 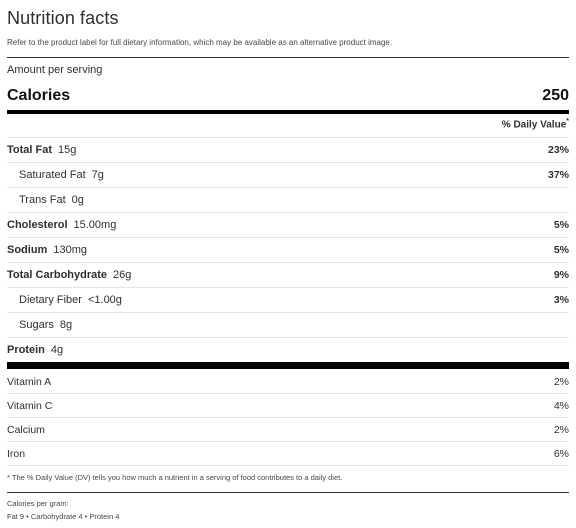 I want to click on page-title: Nutrition facts, so click(x=63, y=18).